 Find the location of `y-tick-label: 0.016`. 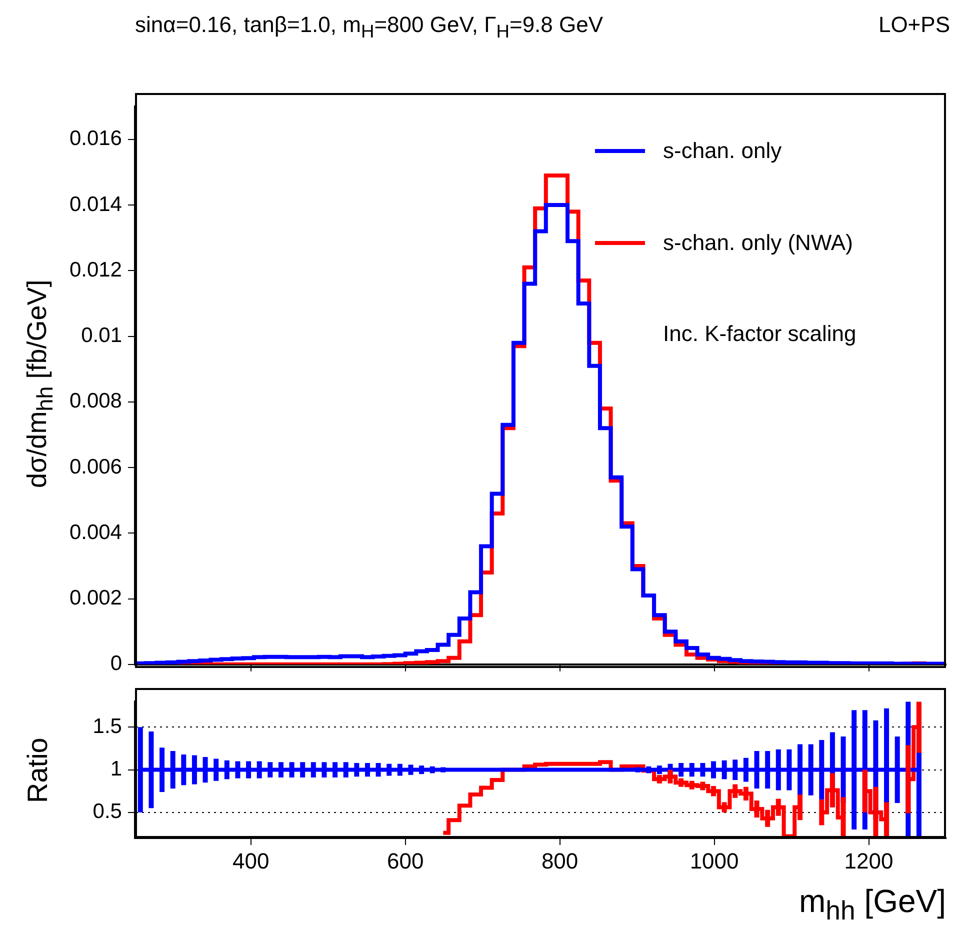

y-tick-label: 0.016 is located at coordinates (95, 138).